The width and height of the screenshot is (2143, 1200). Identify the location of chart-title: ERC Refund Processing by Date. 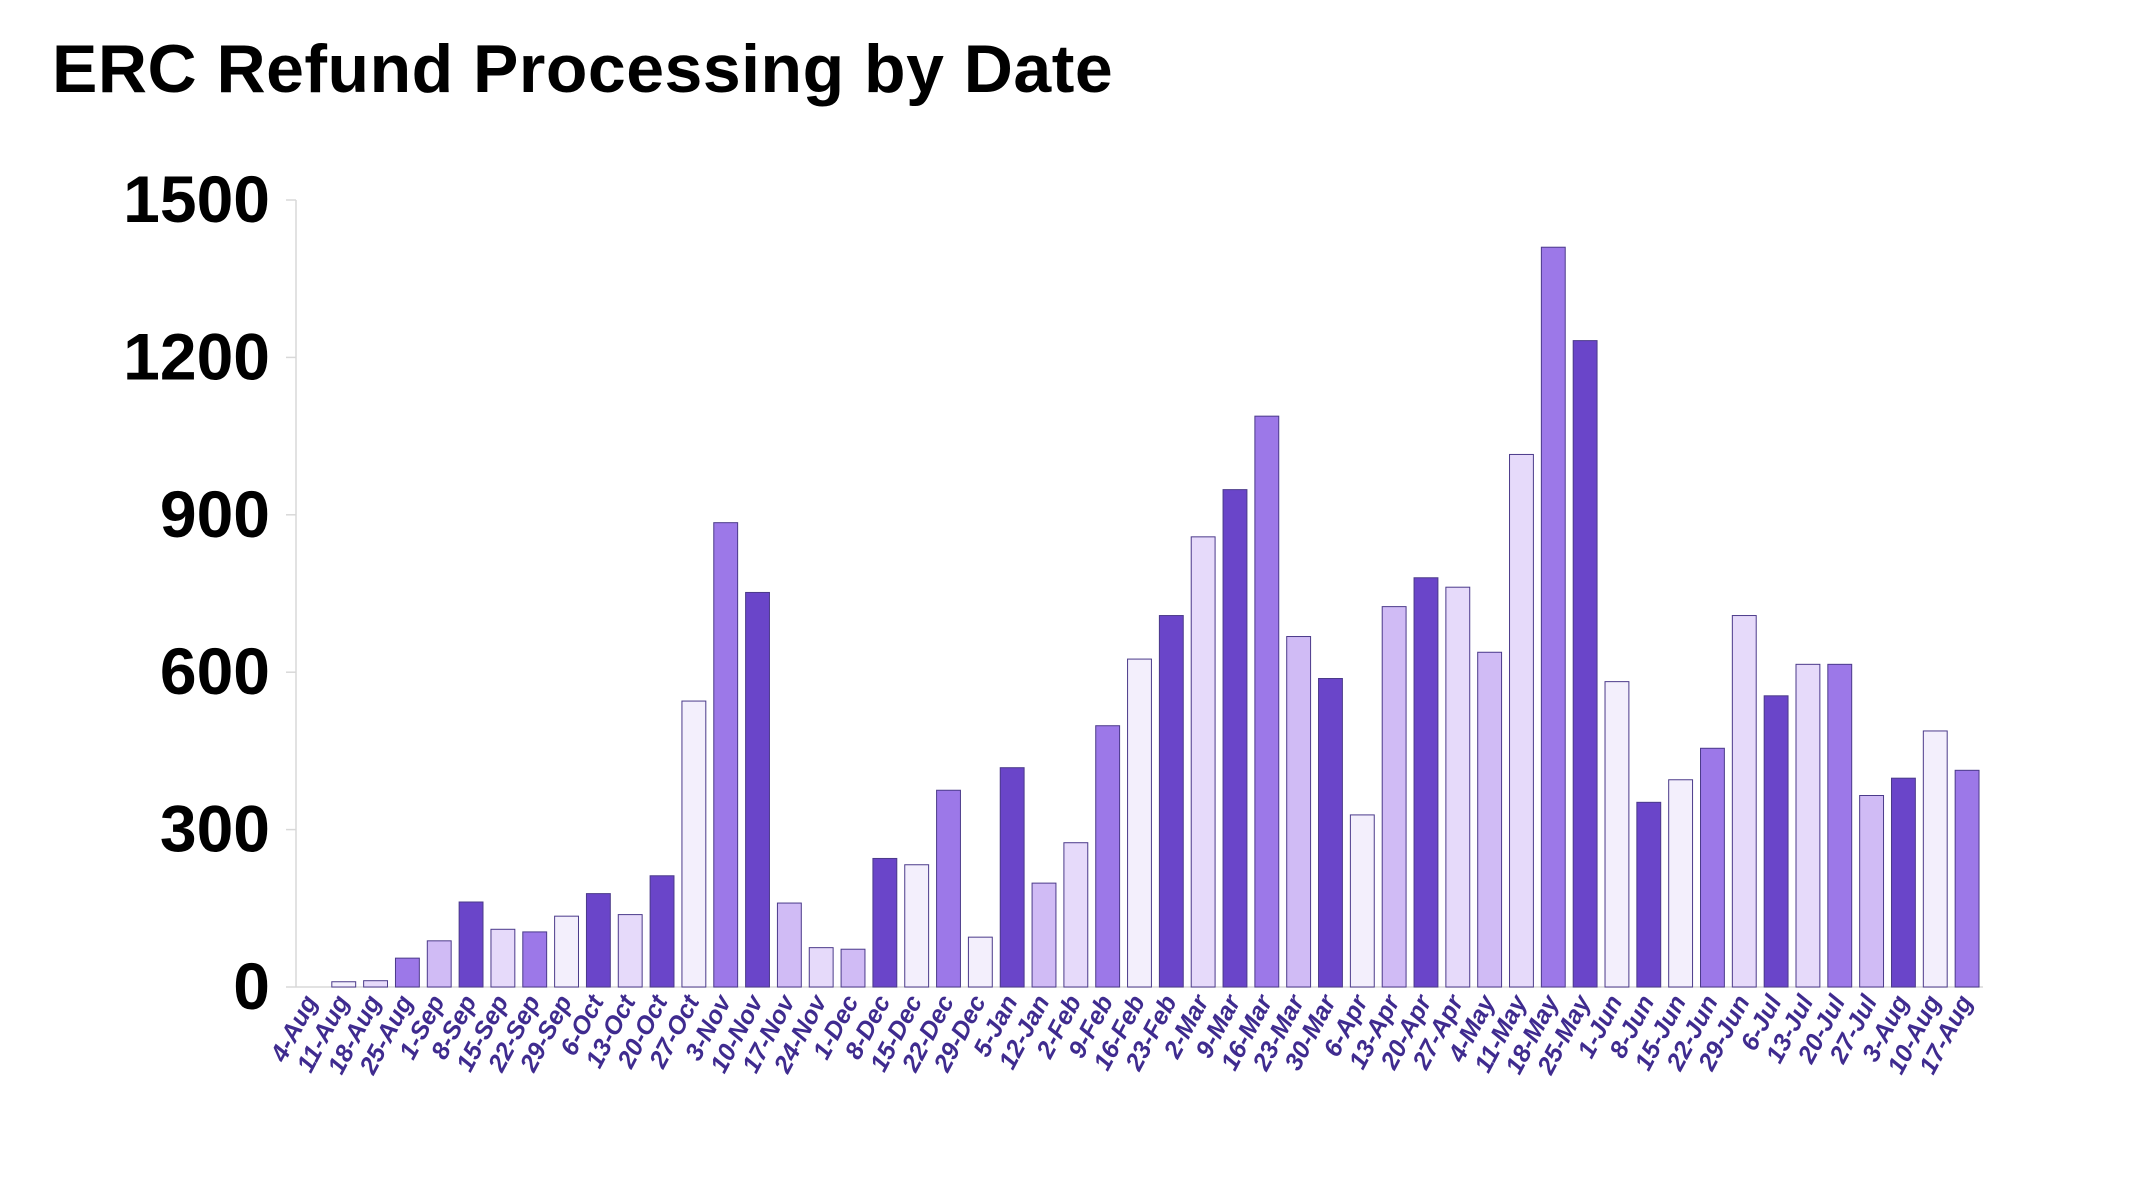
(583, 69).